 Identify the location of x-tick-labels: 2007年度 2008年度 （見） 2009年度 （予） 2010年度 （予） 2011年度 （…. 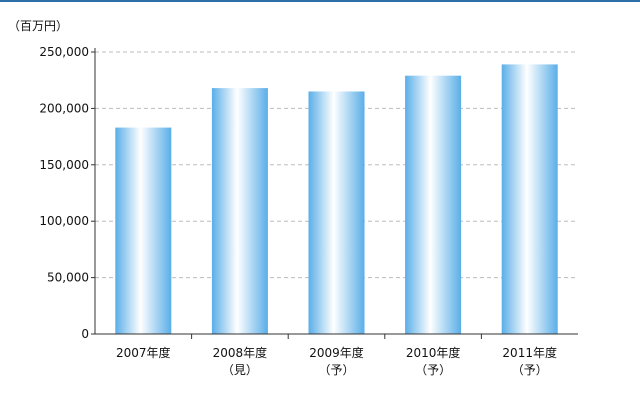
(336, 361).